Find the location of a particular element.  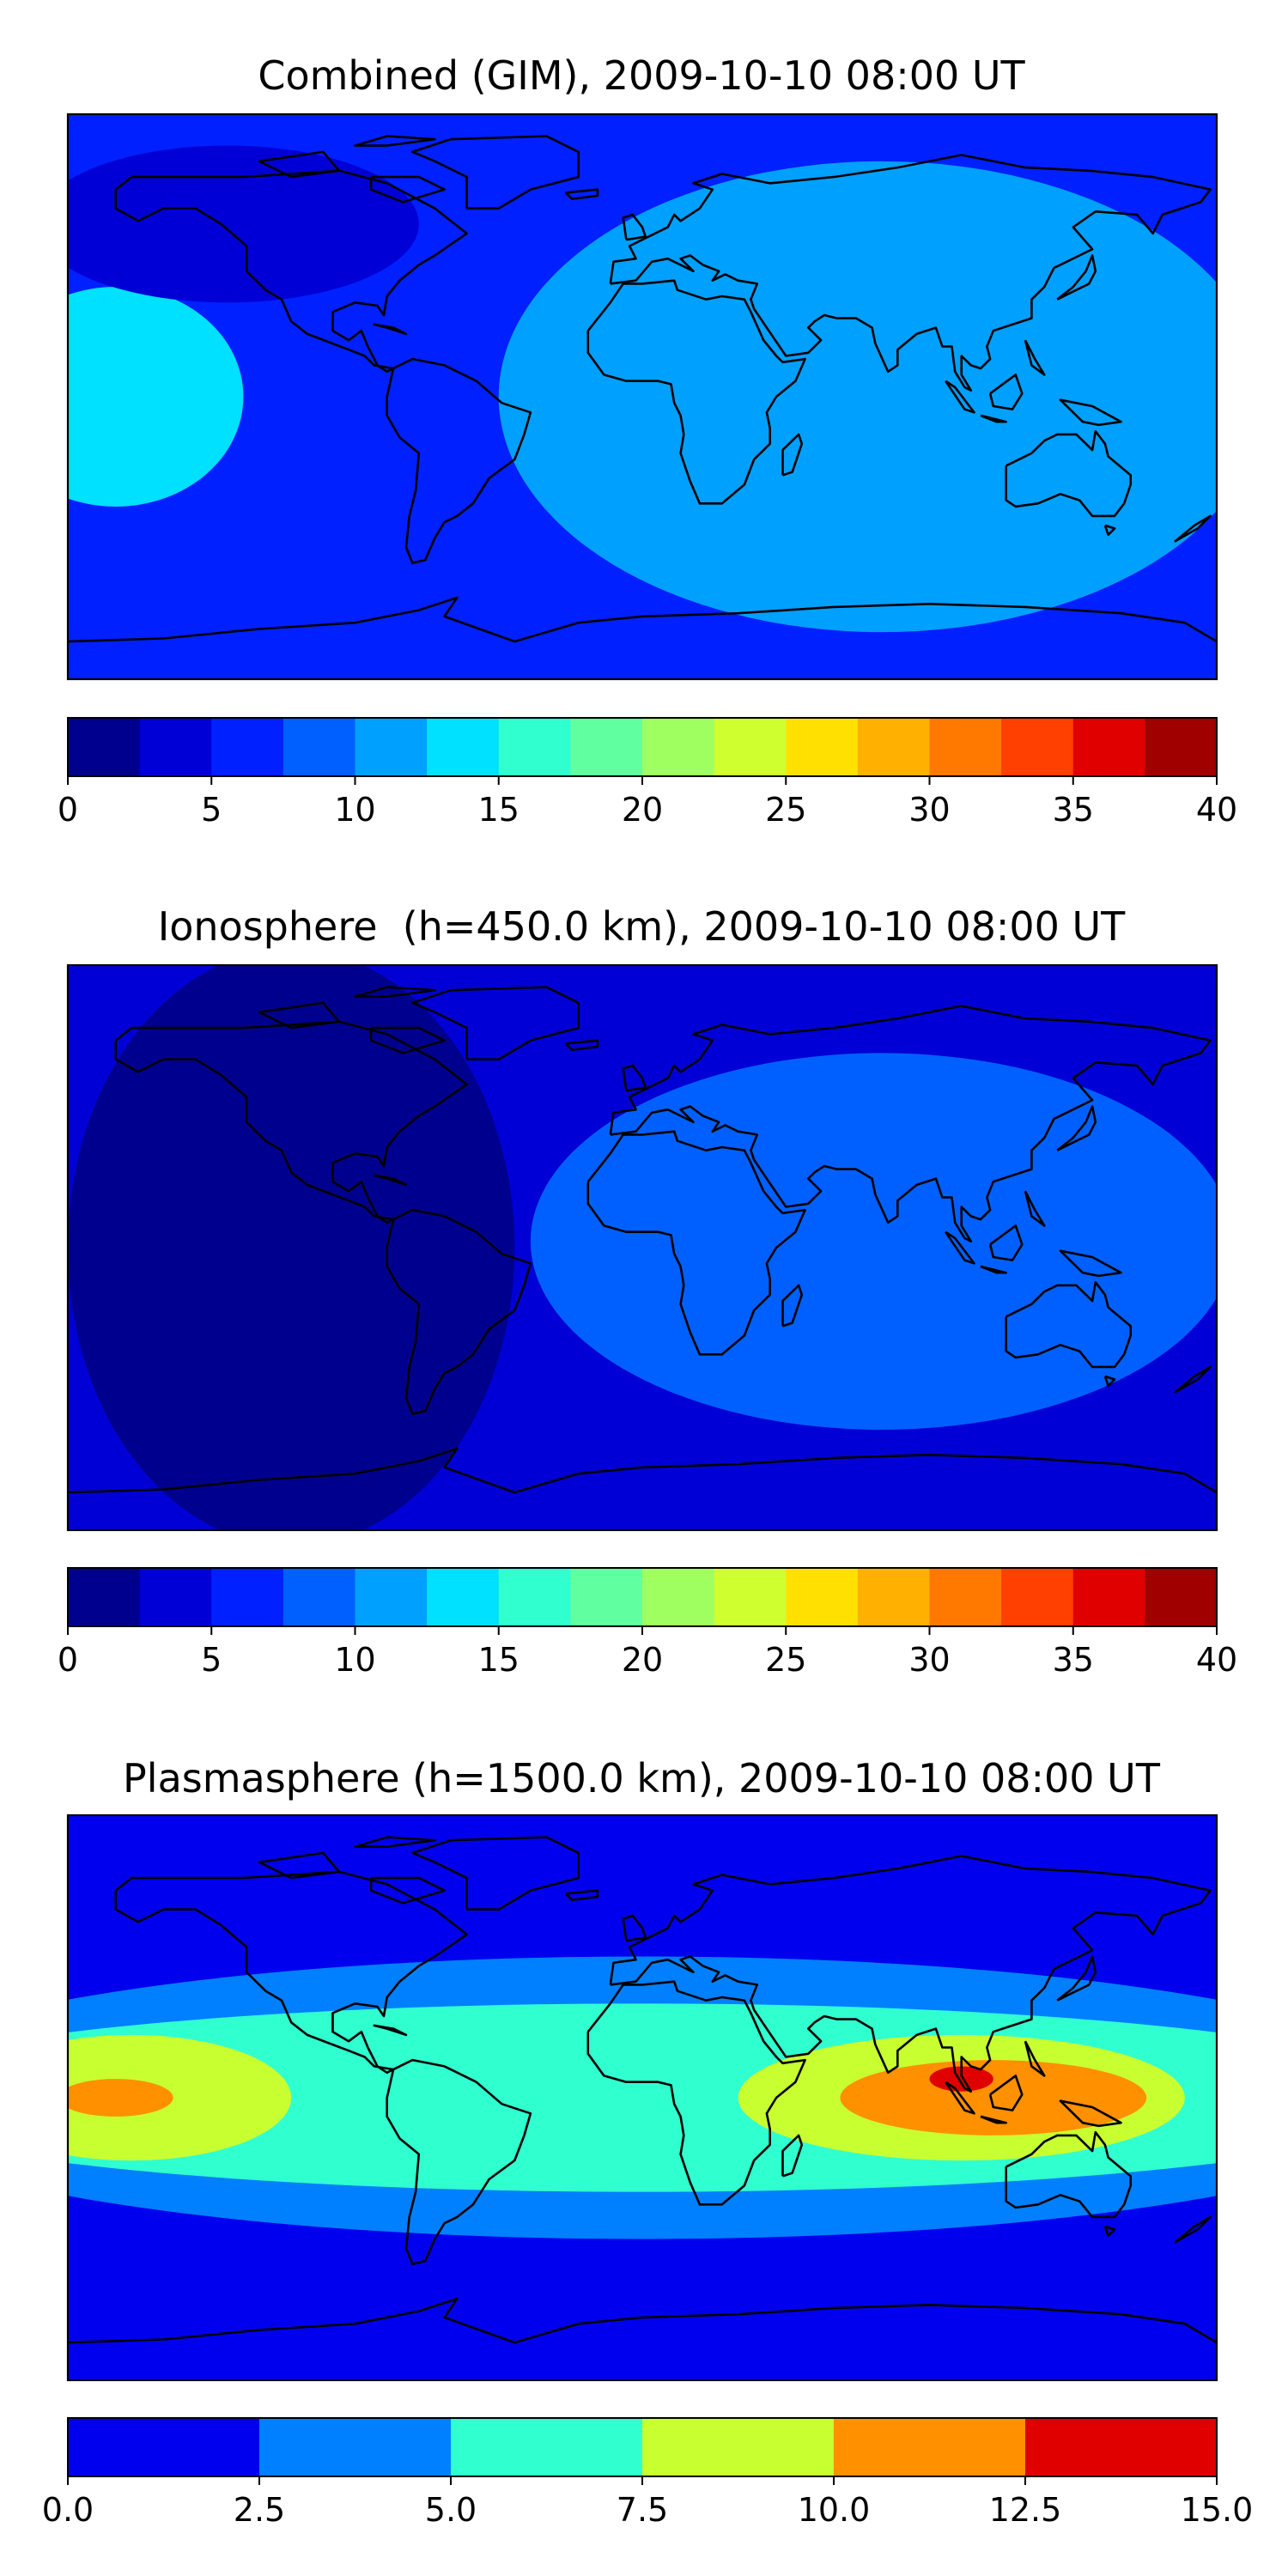

colorbar-tick-label: 30 is located at coordinates (929, 1660).